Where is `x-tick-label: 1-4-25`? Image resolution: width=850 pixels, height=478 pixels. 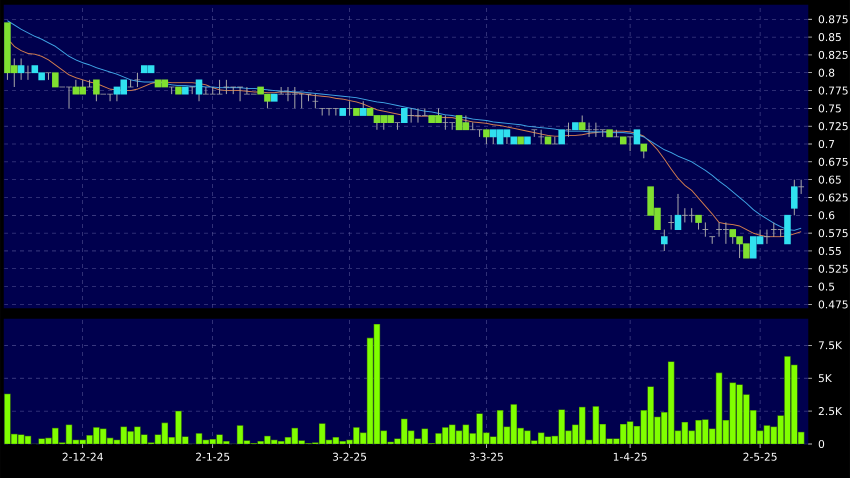 x-tick-label: 1-4-25 is located at coordinates (630, 456).